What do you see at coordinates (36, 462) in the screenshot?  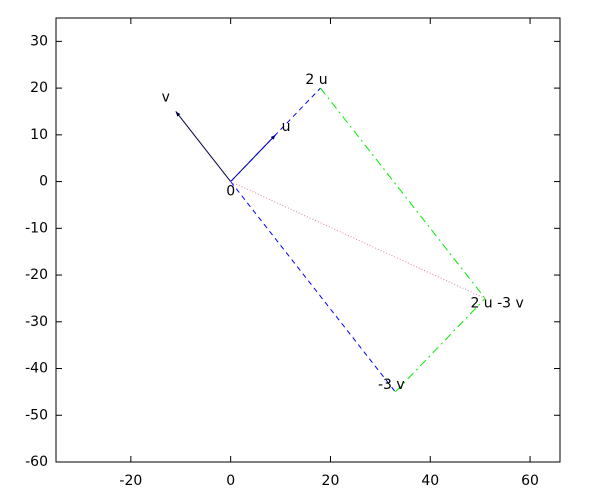 I see `y-tick-label: -60` at bounding box center [36, 462].